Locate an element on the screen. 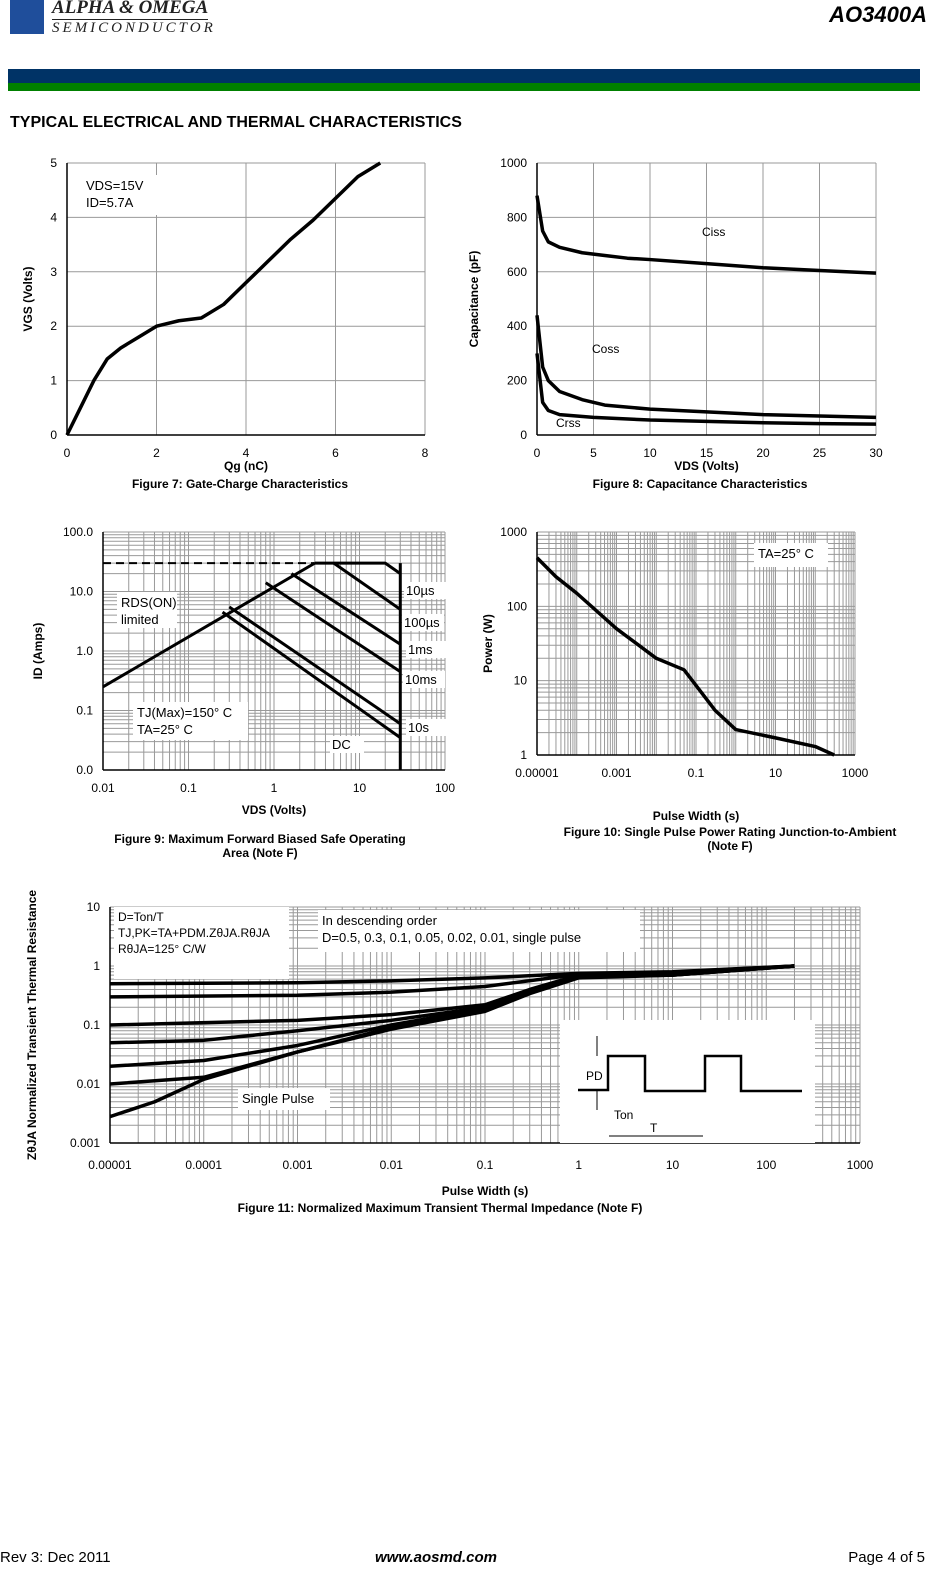 This screenshot has width=933, height=1594. fig9-rdson-box is located at coordinates (147, 610).